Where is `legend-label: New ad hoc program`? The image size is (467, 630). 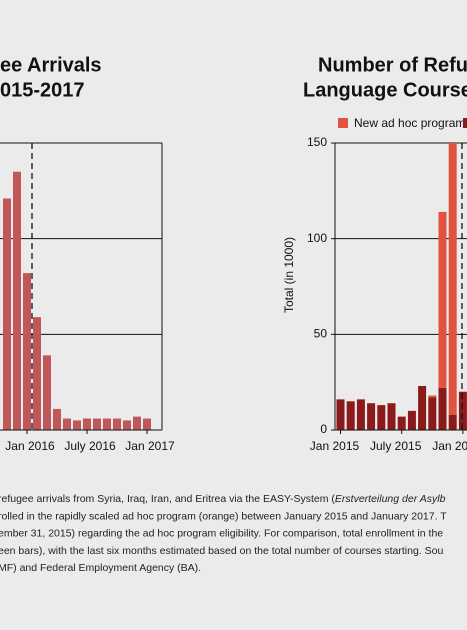 legend-label: New ad hoc program is located at coordinates (409, 123).